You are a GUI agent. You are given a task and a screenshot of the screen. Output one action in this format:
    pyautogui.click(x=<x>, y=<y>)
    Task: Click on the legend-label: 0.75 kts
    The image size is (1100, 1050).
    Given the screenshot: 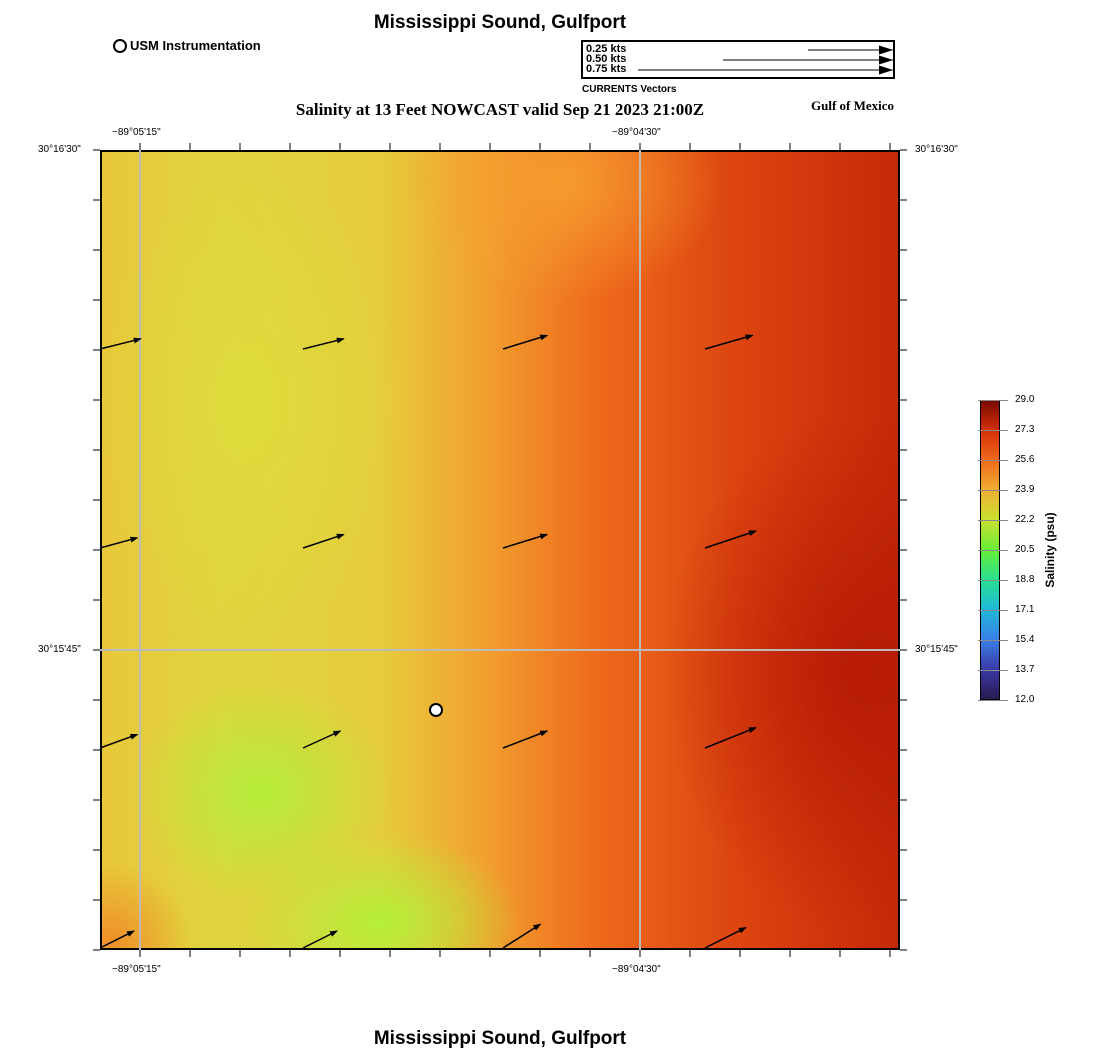 What is the action you would take?
    pyautogui.click(x=606, y=69)
    